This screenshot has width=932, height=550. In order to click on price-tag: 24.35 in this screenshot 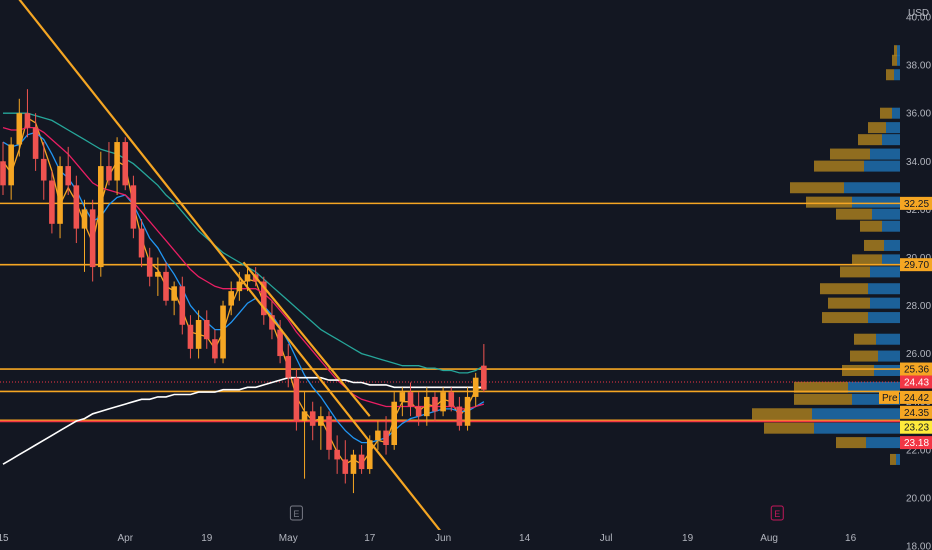, I will do `click(916, 412)`.